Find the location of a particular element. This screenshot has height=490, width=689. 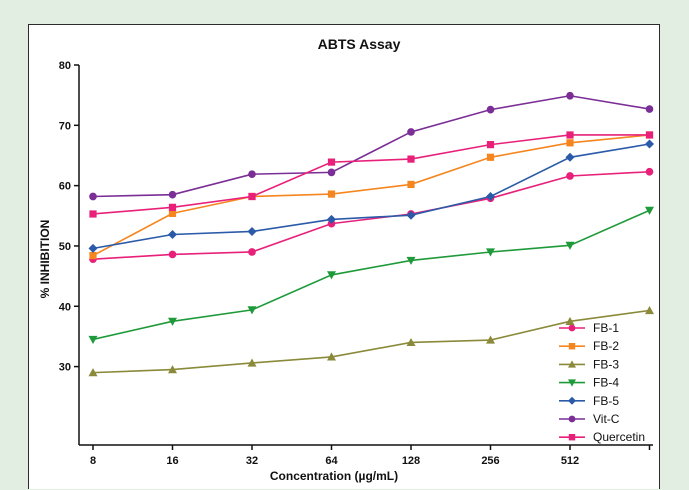

legend-item: Quercetin is located at coordinates (602, 437).